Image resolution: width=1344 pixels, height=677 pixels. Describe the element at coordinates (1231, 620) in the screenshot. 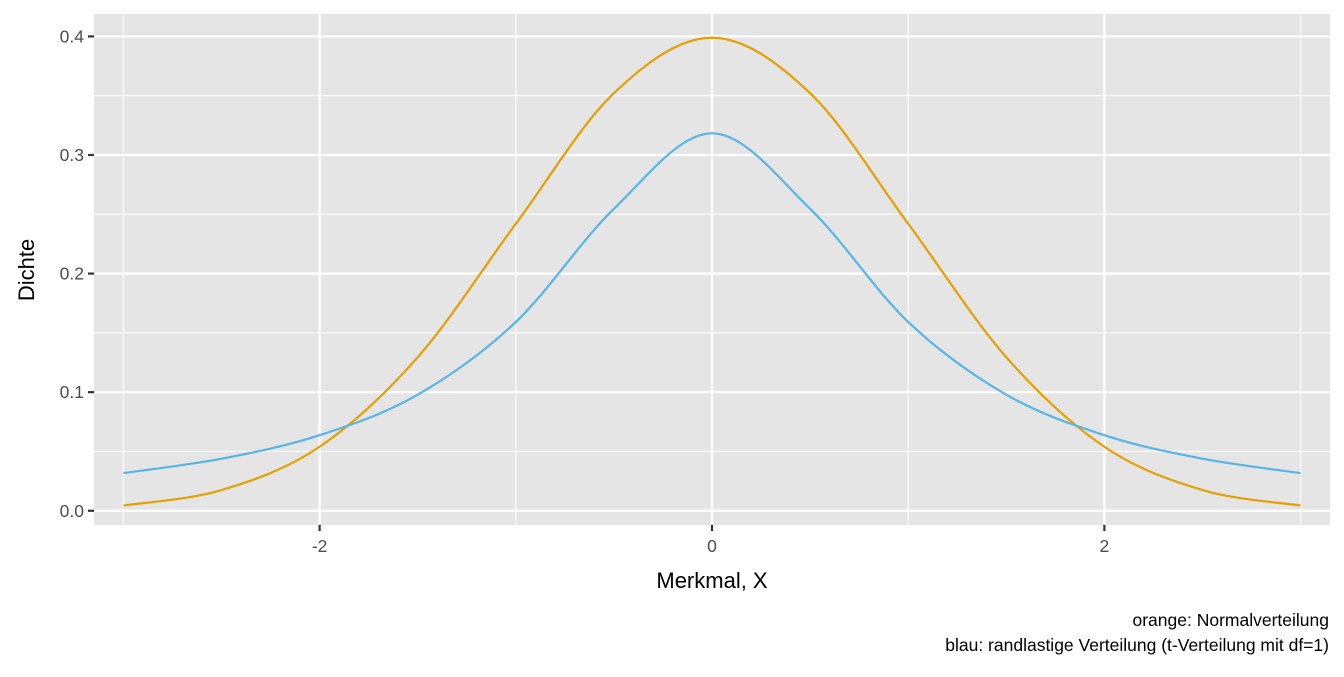

I see `caption-line-1: orange: Normalverteilung` at that location.